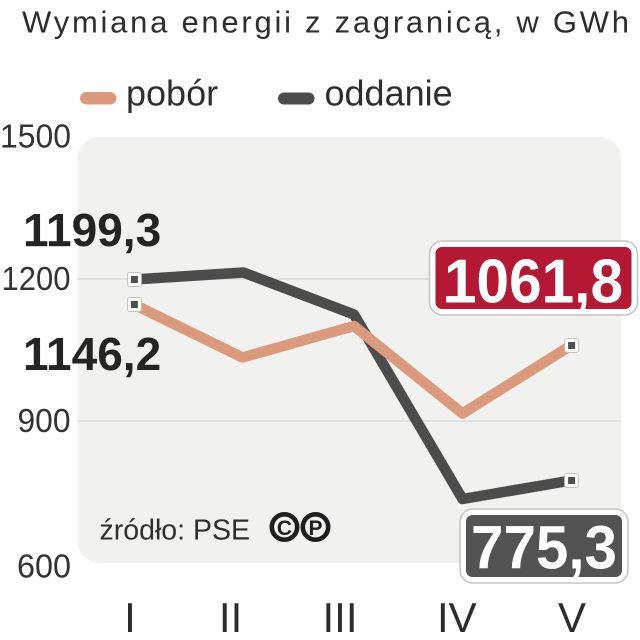 This screenshot has width=640, height=640. Describe the element at coordinates (284, 528) in the screenshot. I see `svg-text: C` at that location.